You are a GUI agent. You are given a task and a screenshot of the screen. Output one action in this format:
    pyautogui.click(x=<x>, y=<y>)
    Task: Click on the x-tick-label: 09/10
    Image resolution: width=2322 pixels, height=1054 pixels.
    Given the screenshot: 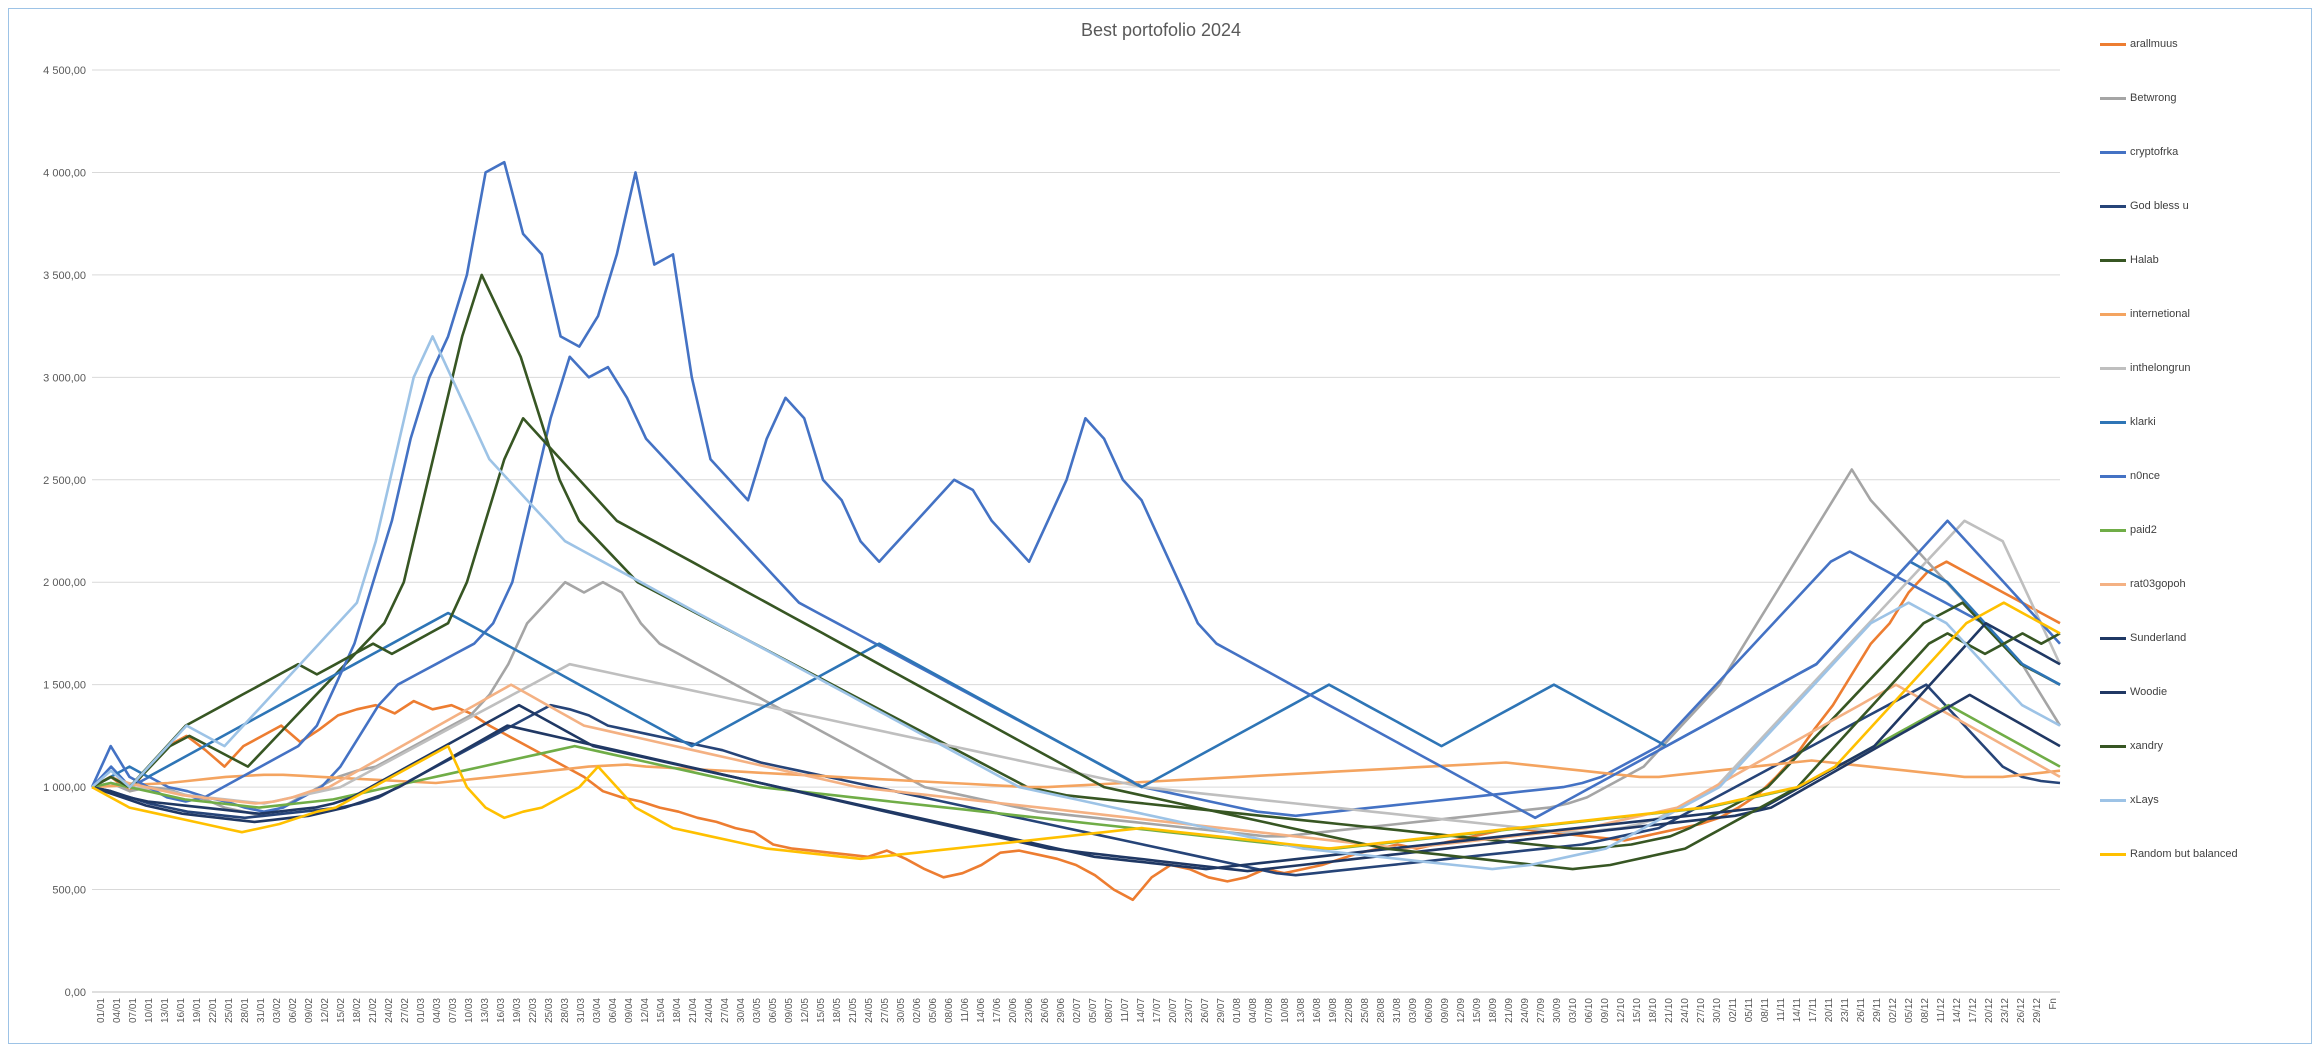 What is the action you would take?
    pyautogui.click(x=1605, y=1010)
    